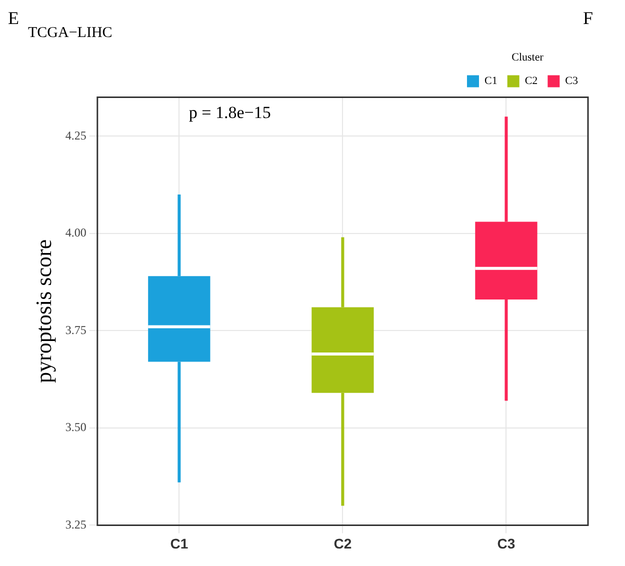  I want to click on y-axis-title: pyroptosis score, so click(43, 311).